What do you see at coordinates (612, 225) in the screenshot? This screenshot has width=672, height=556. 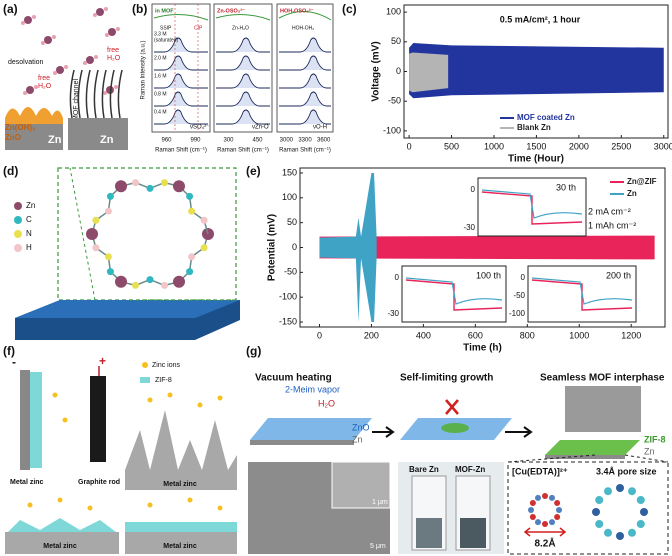 I see `label: 1 mAh cm⁻²` at bounding box center [612, 225].